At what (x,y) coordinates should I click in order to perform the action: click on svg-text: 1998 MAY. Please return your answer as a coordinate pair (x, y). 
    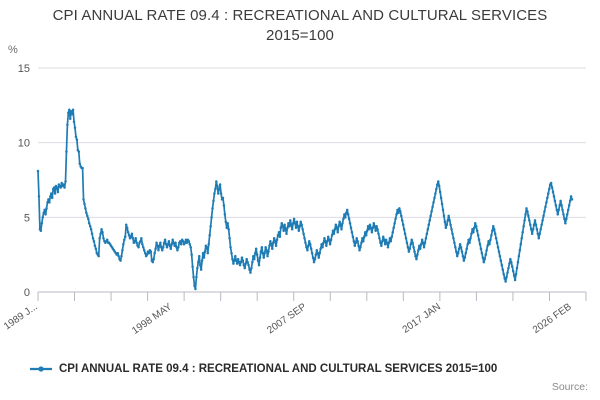
    Looking at the image, I should click on (152, 319).